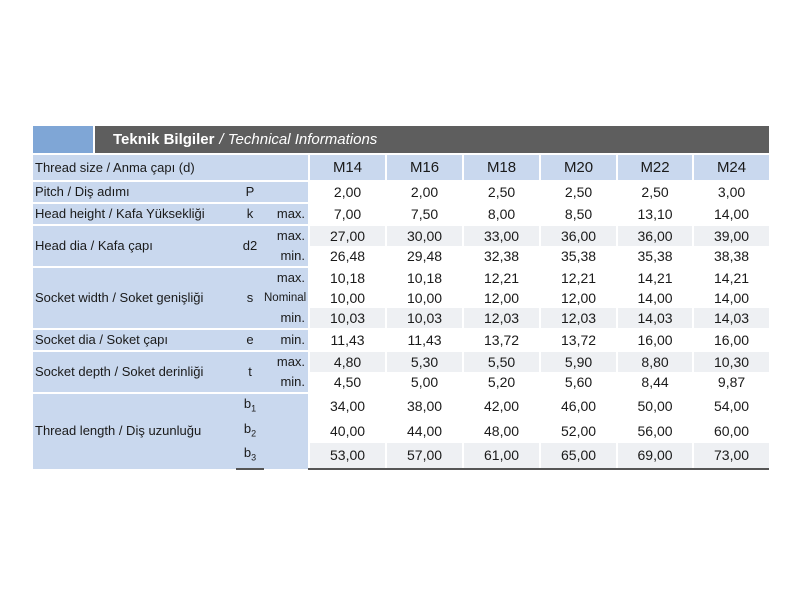  What do you see at coordinates (250, 213) in the screenshot?
I see `head-height-symbol: k` at bounding box center [250, 213].